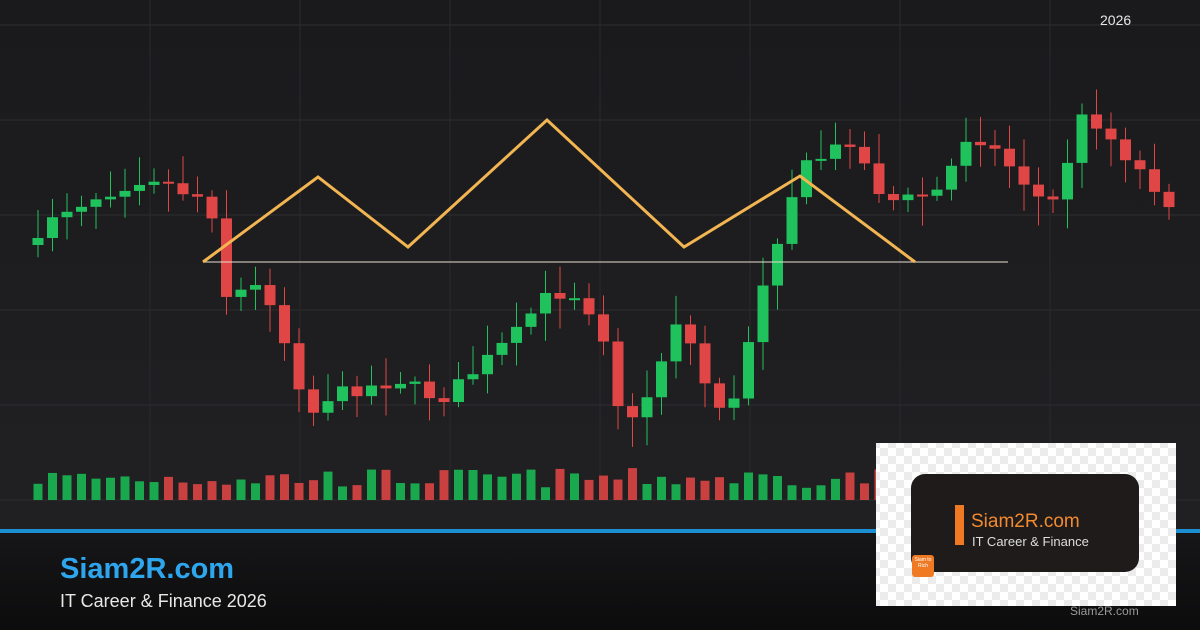 The height and width of the screenshot is (630, 1200). Describe the element at coordinates (559, 190) in the screenshot. I see `pattern-line` at that location.